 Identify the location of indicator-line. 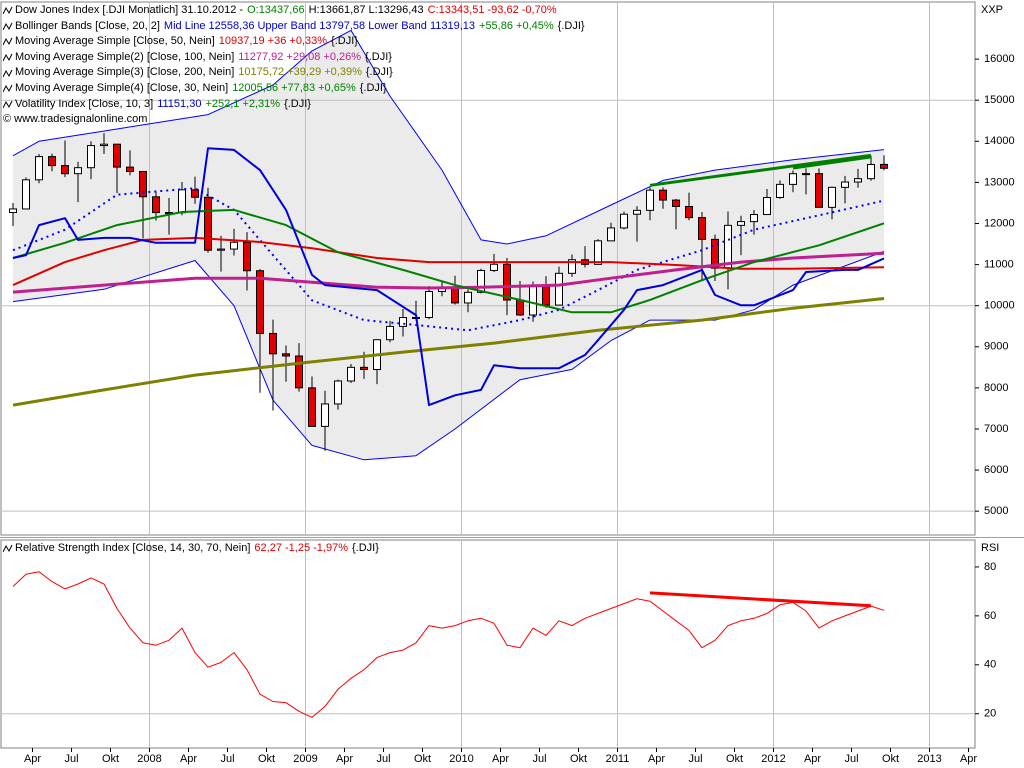
(448, 272).